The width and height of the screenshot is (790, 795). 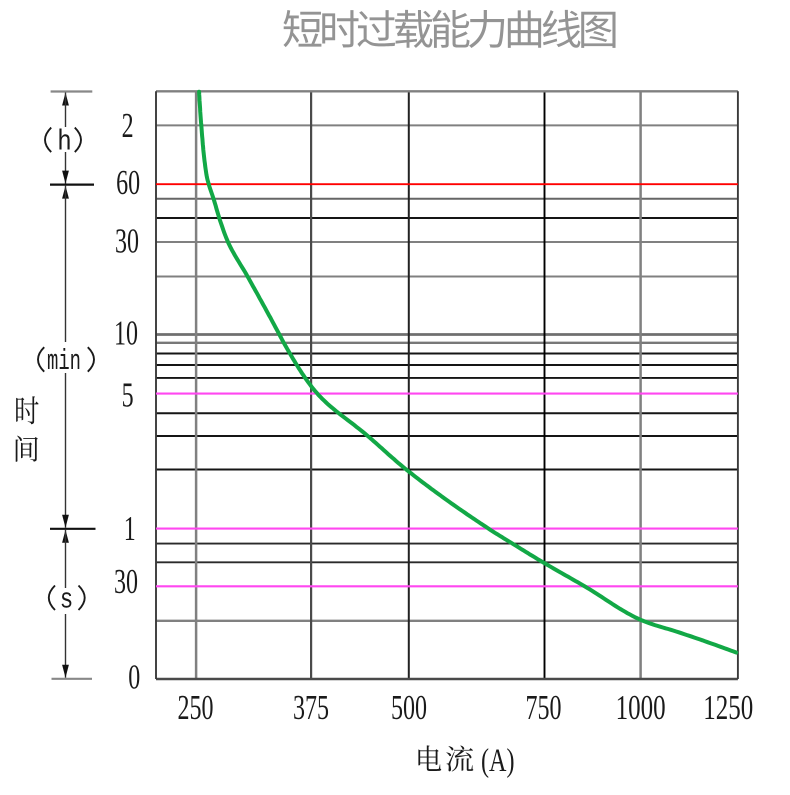 I want to click on svg-text: 10, so click(x=126, y=333).